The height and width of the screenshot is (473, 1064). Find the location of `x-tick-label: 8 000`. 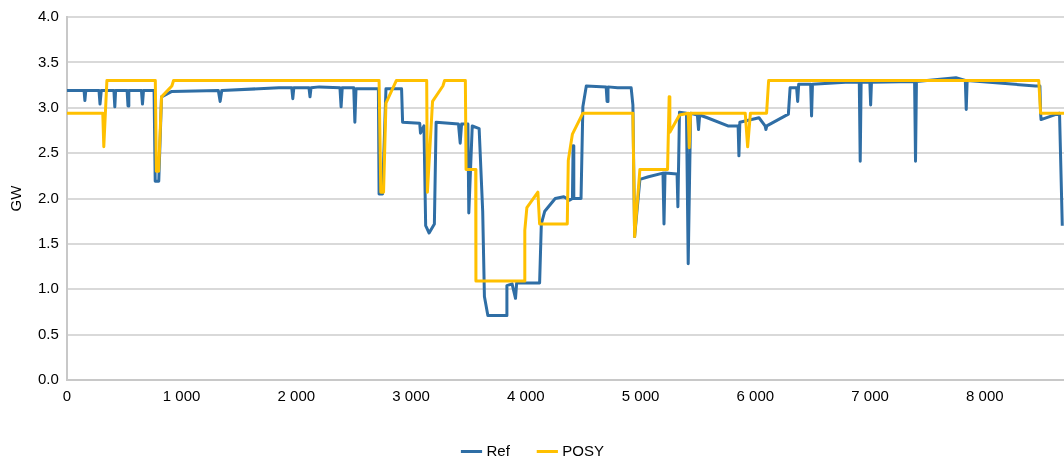

x-tick-label: 8 000 is located at coordinates (985, 396).